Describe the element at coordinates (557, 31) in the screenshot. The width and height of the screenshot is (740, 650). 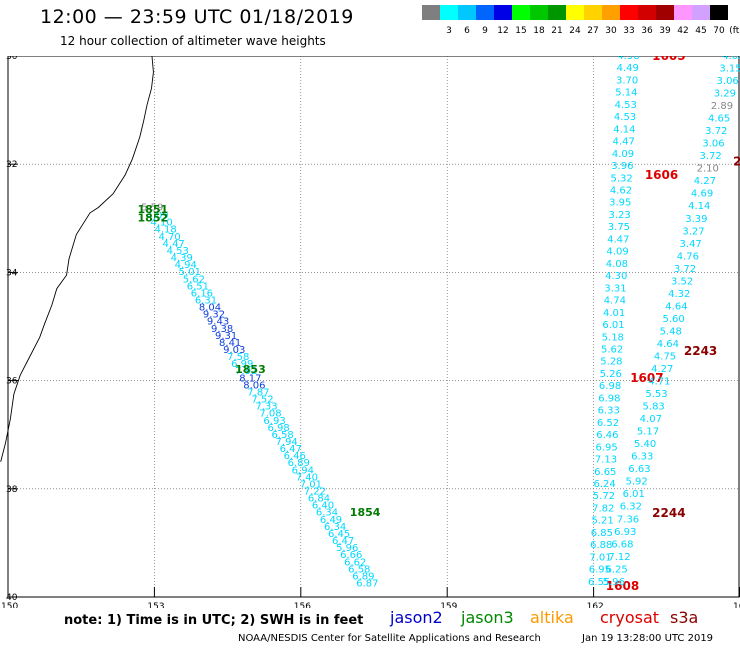
I see `legend-label: 21` at that location.